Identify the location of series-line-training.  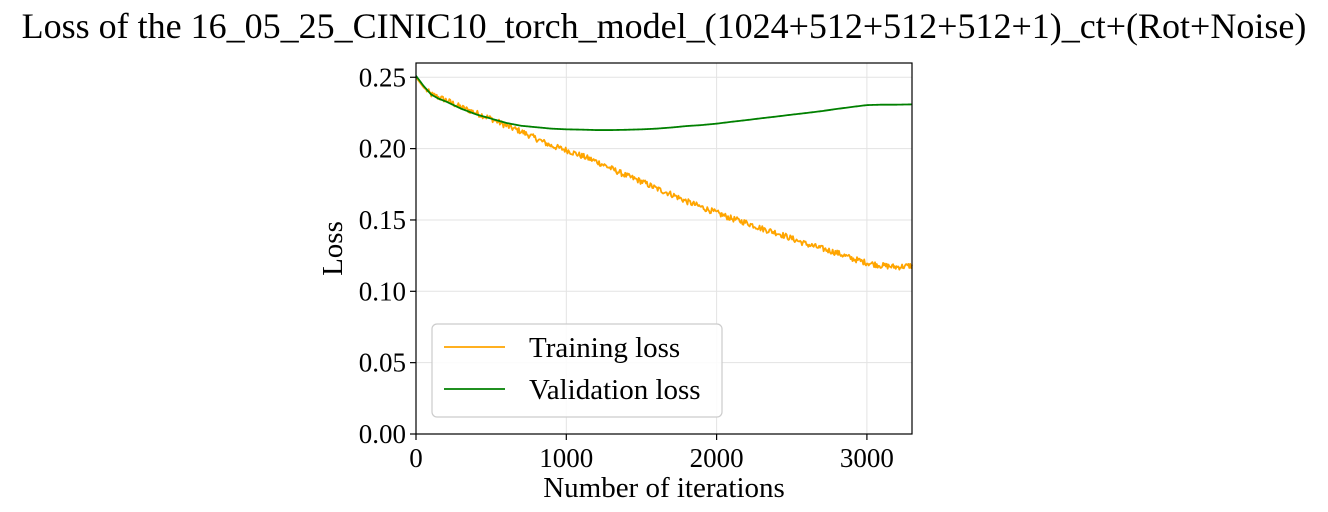
(664, 173).